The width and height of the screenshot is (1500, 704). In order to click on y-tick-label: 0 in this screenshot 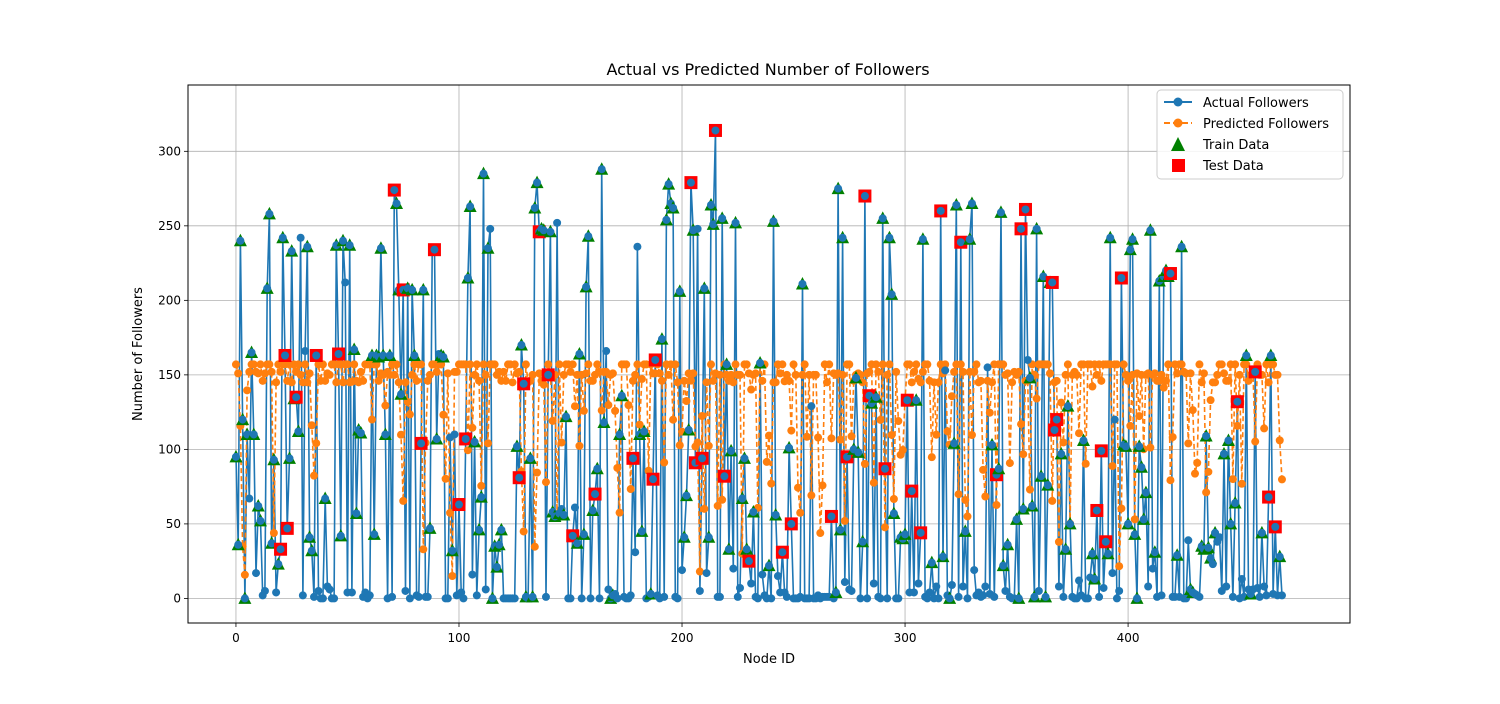, I will do `click(177, 598)`.